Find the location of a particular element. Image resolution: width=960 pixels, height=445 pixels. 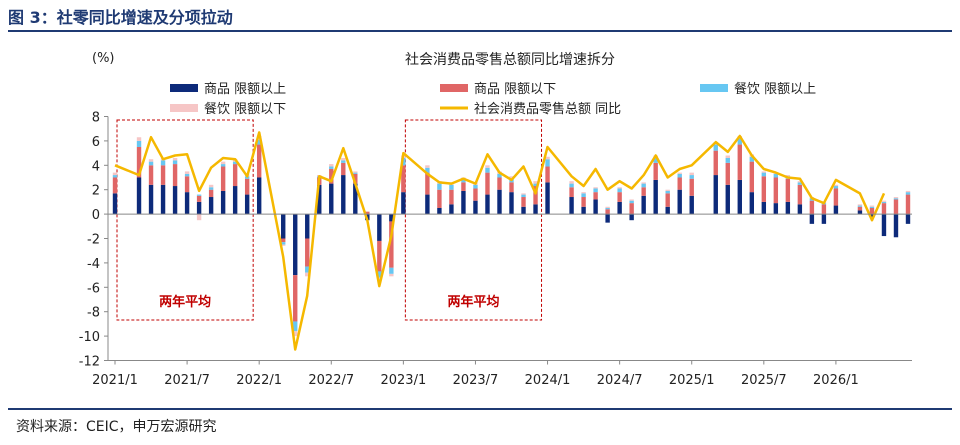

x-tick-label: 2021/1 is located at coordinates (115, 380).